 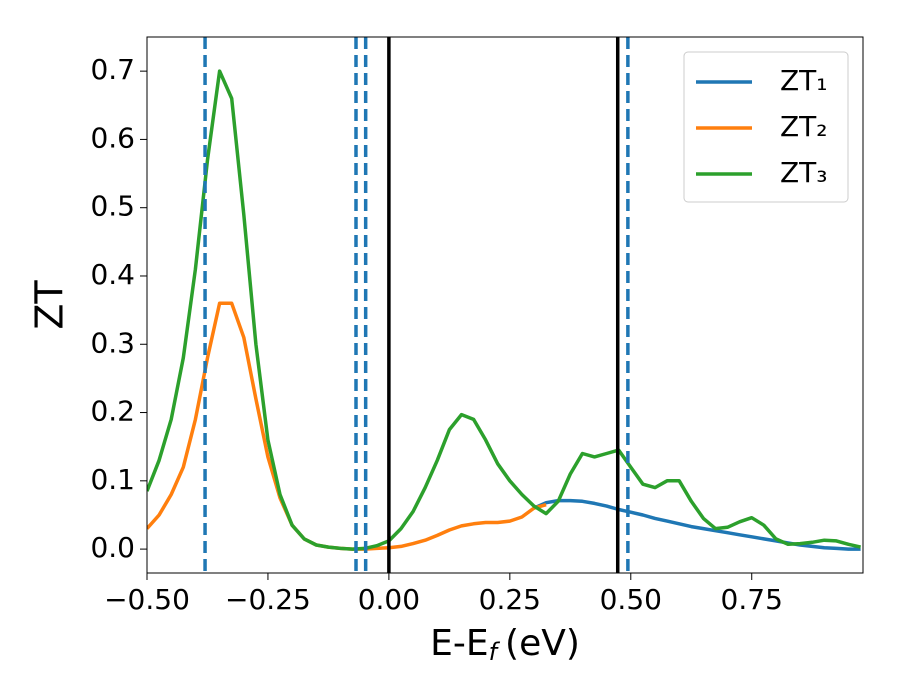 I want to click on x-tick-label: −0.25, so click(x=268, y=599).